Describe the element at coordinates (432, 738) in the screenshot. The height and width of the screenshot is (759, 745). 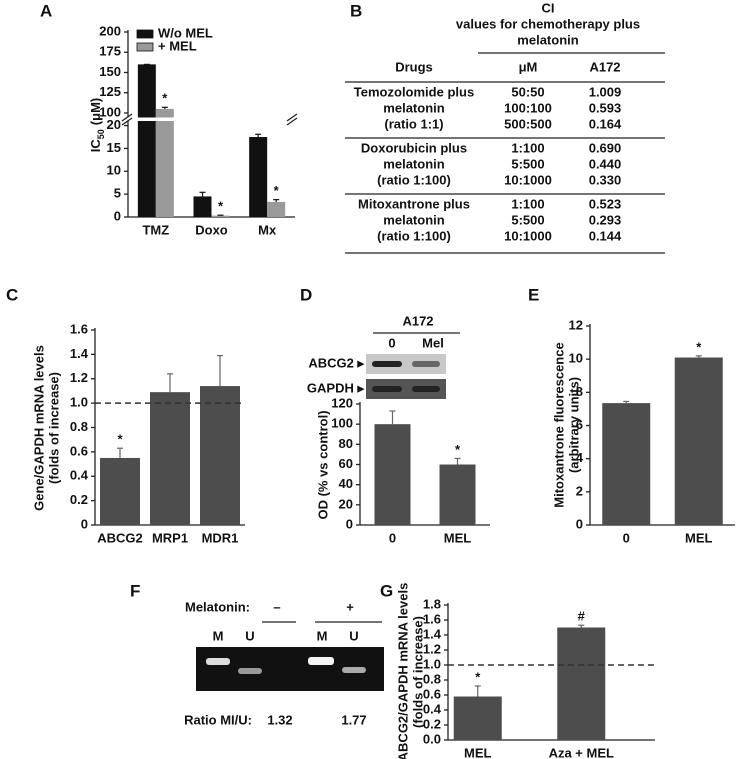
I see `y-tick-label: 0.0` at that location.